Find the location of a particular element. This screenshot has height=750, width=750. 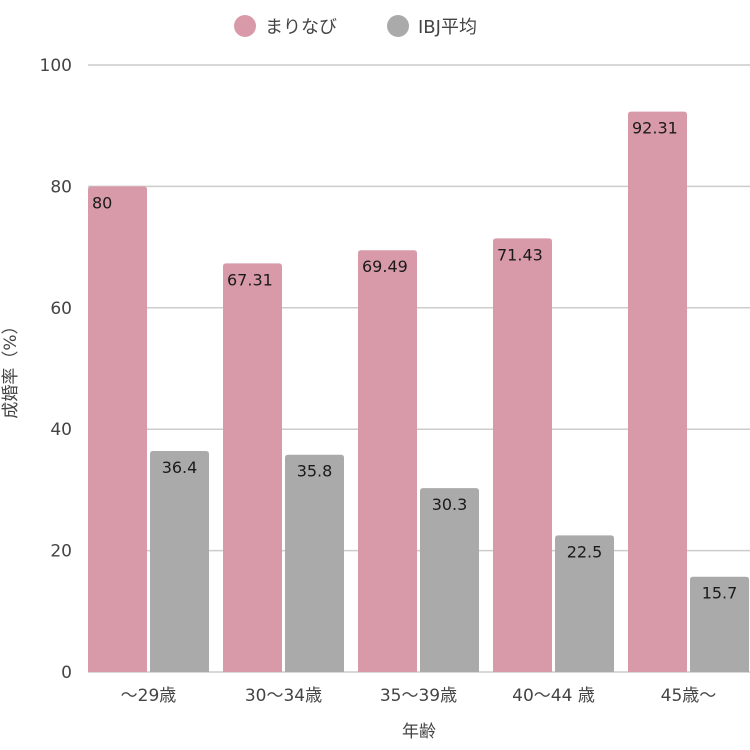

x-tick-label: 45歳～ is located at coordinates (689, 696).